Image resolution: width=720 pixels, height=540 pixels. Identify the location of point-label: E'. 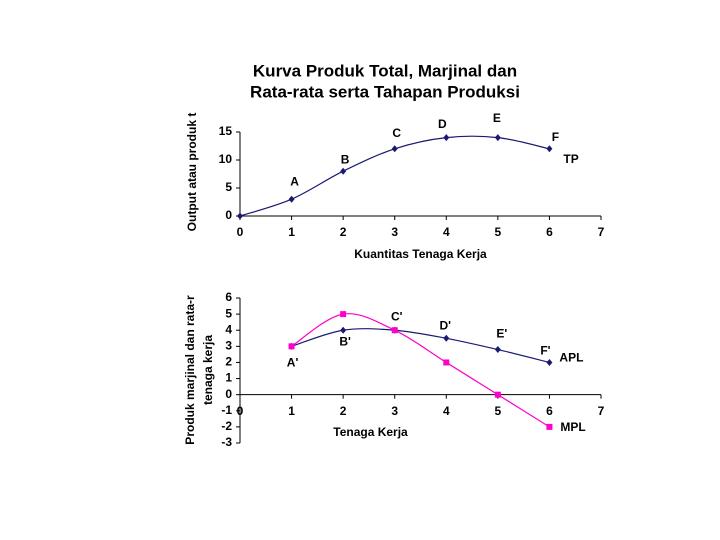
(501, 334).